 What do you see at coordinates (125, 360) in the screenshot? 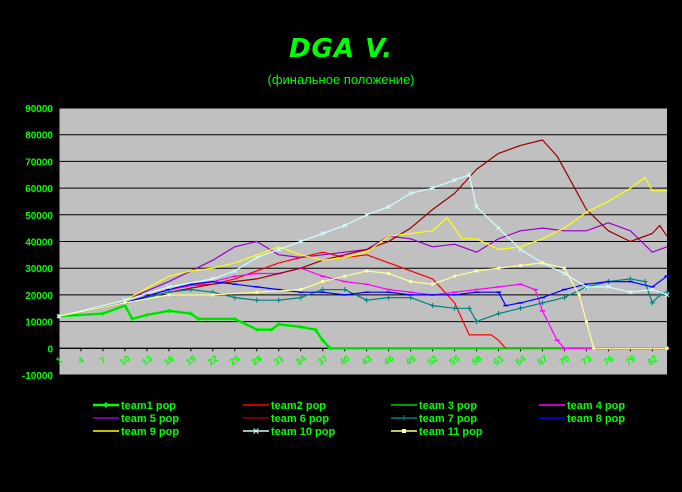
I see `x-tick-label: 10` at bounding box center [125, 360].